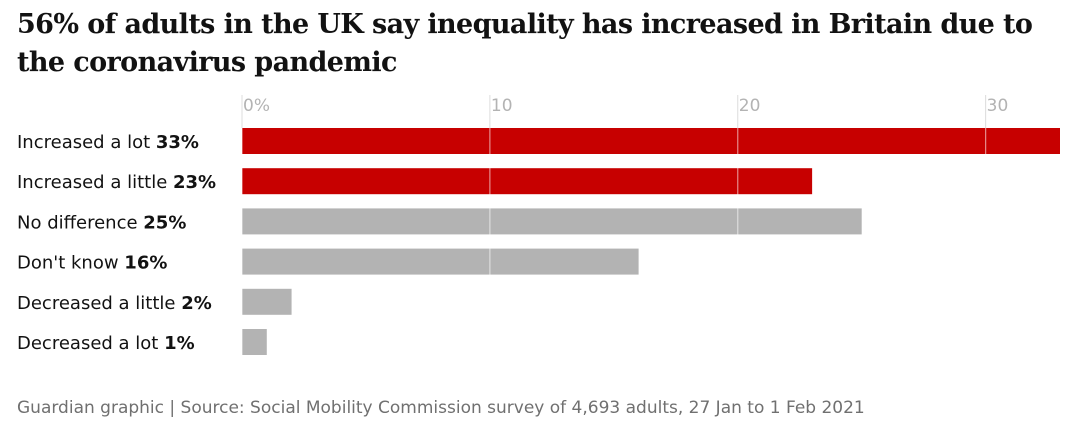  I want to click on category-label: Don't know 16%, so click(92, 263).